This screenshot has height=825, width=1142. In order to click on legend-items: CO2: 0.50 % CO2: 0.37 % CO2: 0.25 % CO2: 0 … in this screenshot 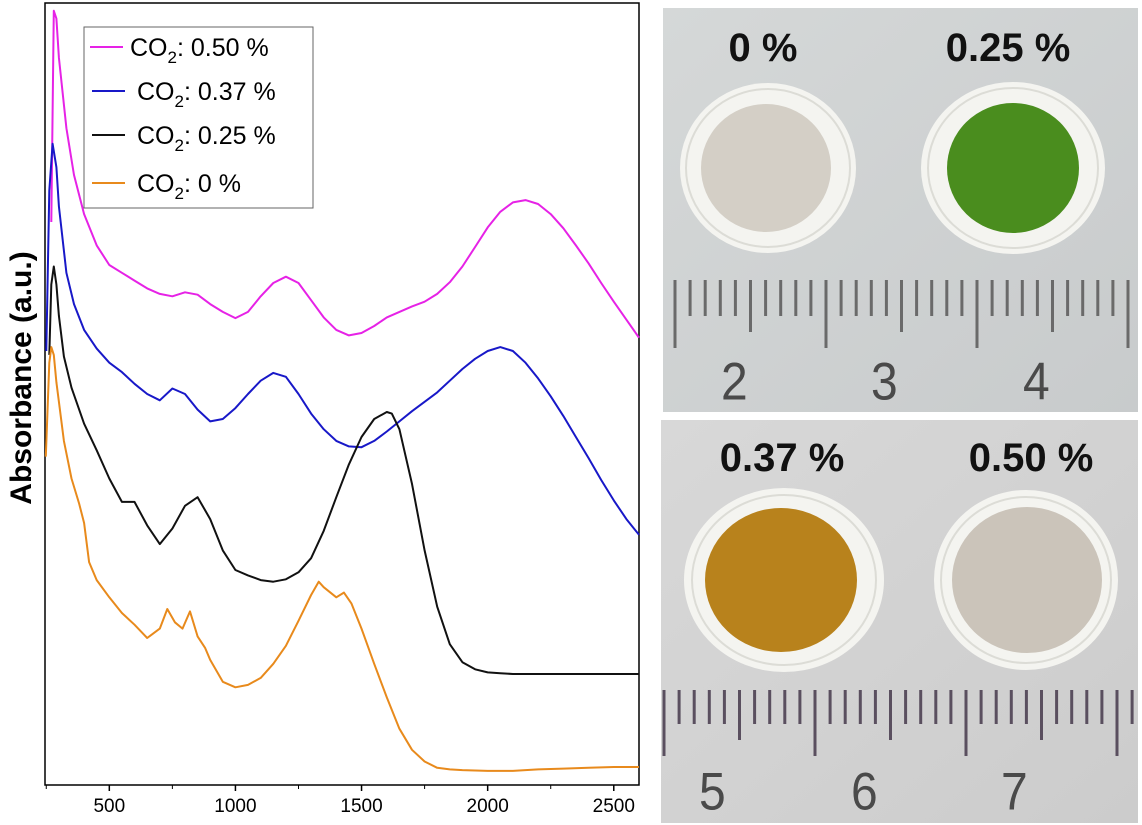, I will do `click(183, 118)`.